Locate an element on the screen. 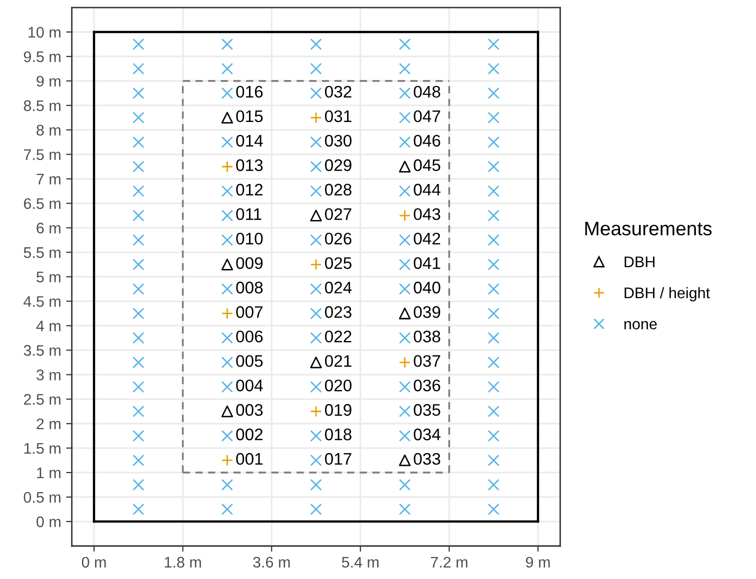  y-tick-label: 7.5 m is located at coordinates (42, 154).